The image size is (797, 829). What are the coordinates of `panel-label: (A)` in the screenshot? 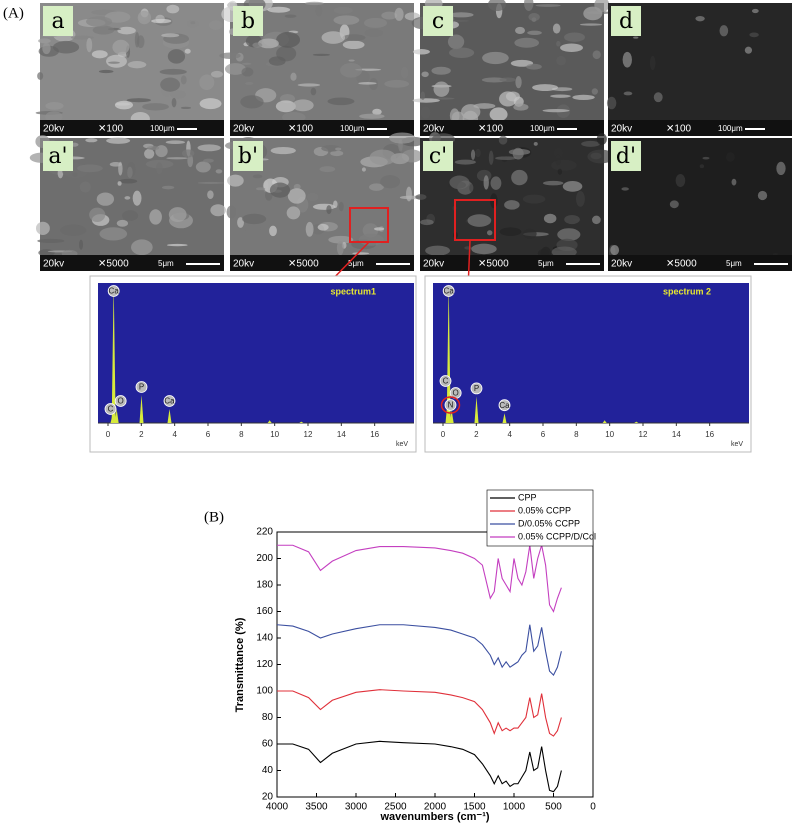 It's located at (13, 13).